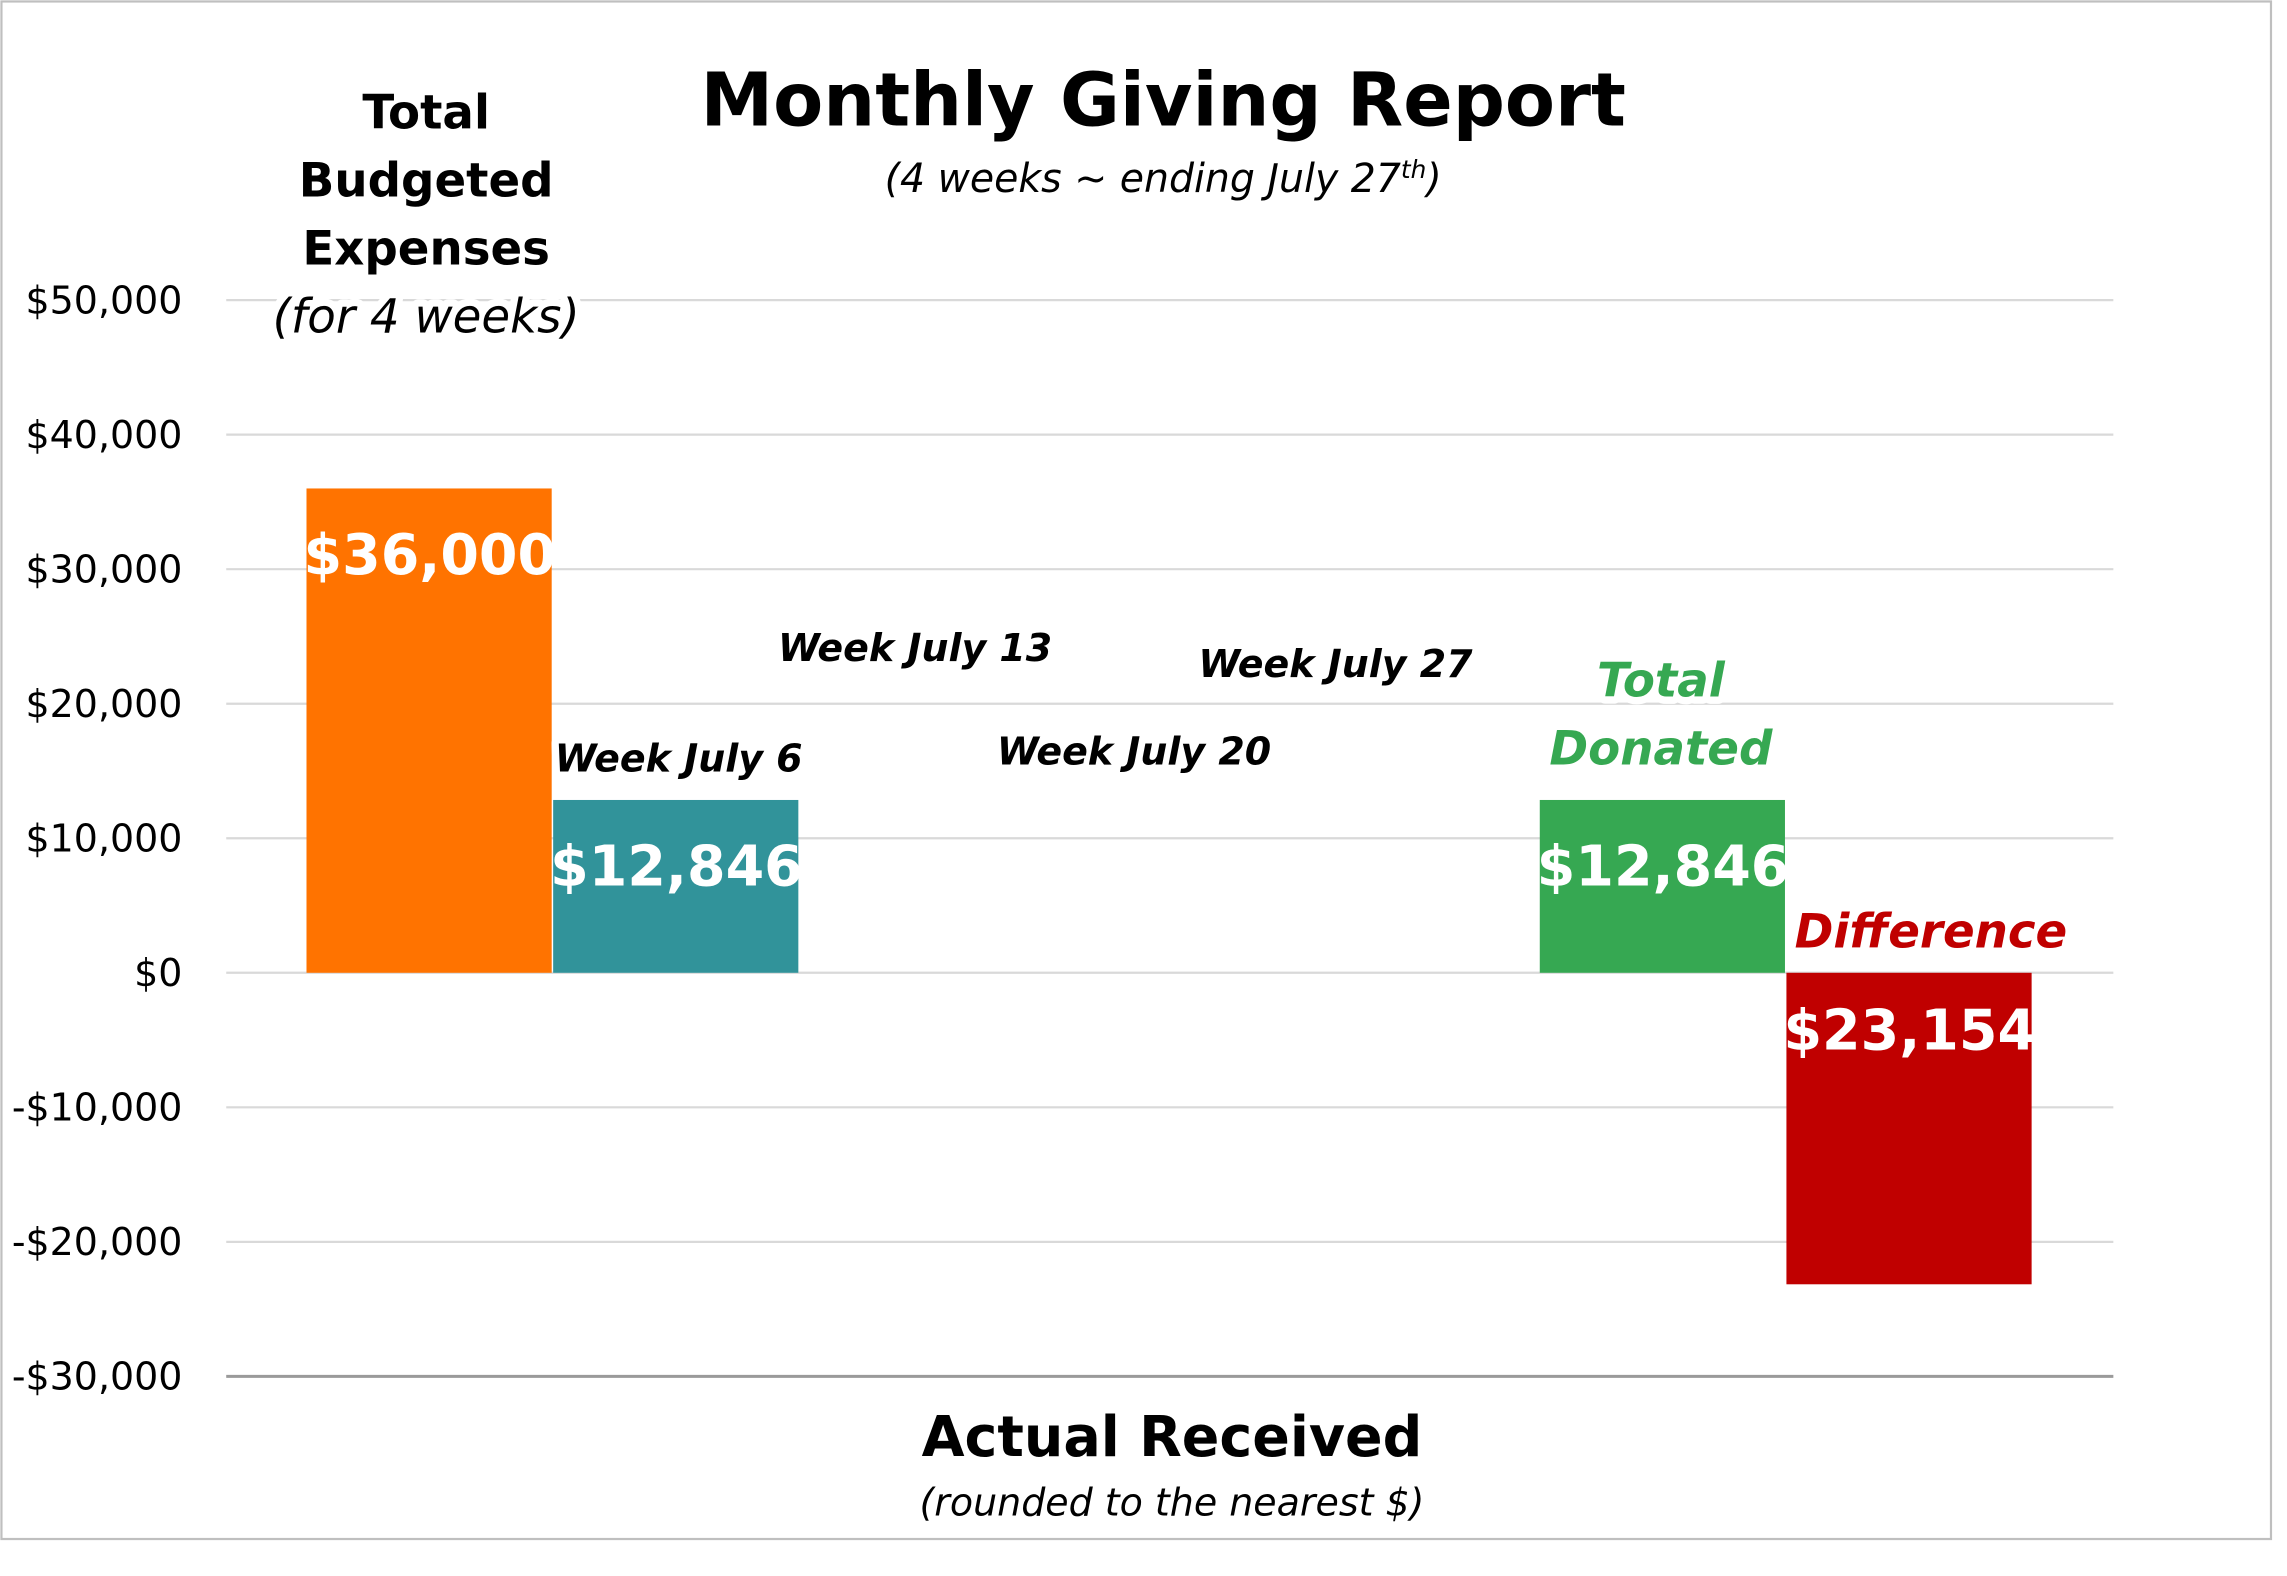 The height and width of the screenshot is (1576, 2287). I want to click on category-label: Donated, so click(1661, 748).